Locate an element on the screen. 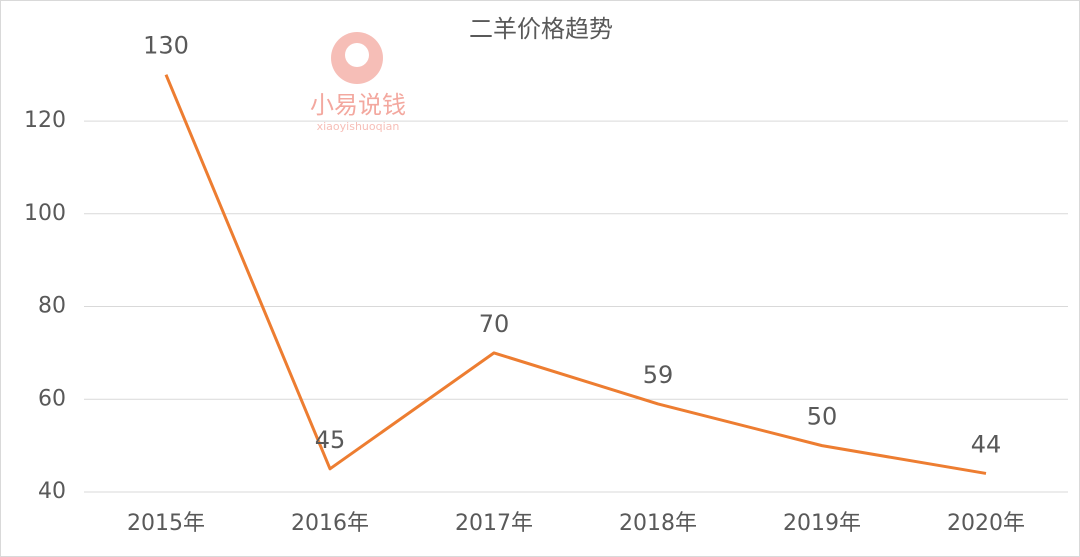  data-label: 59 is located at coordinates (658, 375).